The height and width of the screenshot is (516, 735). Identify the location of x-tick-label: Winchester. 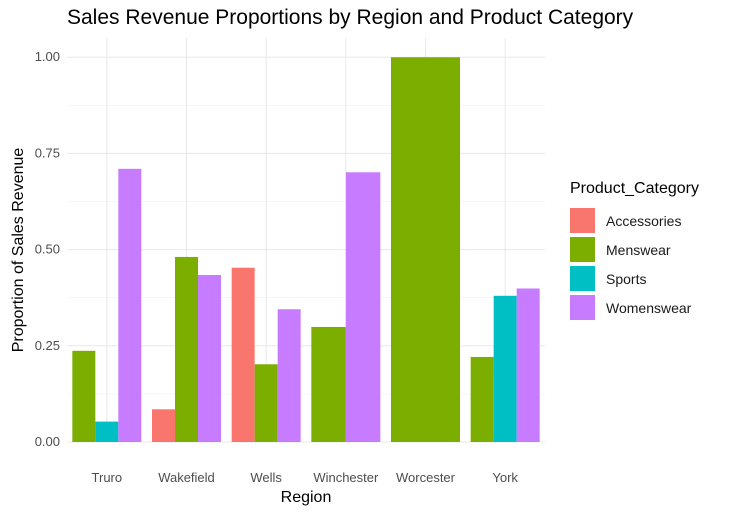
(346, 477).